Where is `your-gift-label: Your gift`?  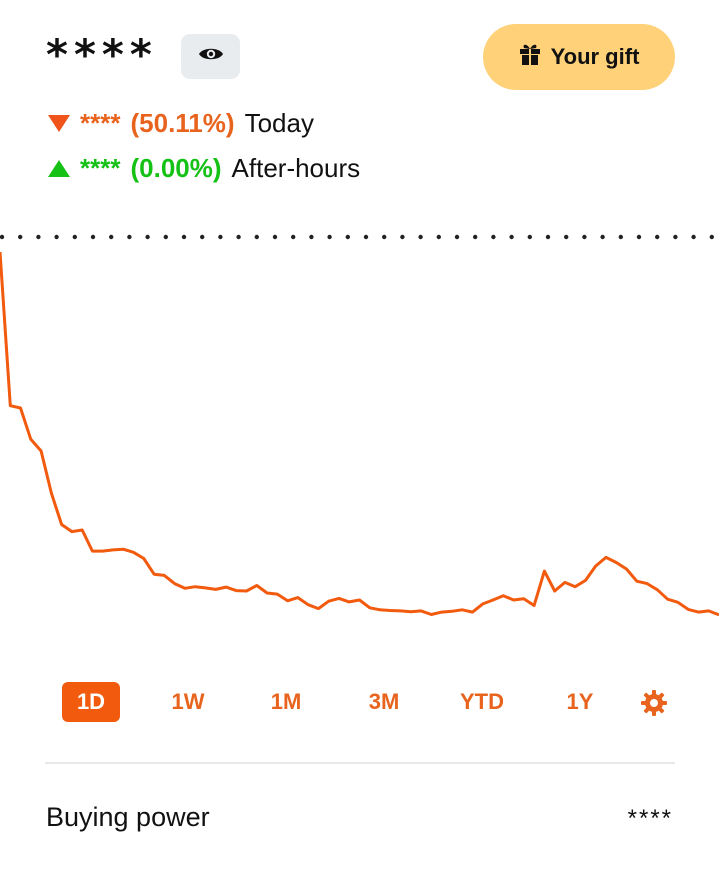
your-gift-label: Your gift is located at coordinates (595, 56).